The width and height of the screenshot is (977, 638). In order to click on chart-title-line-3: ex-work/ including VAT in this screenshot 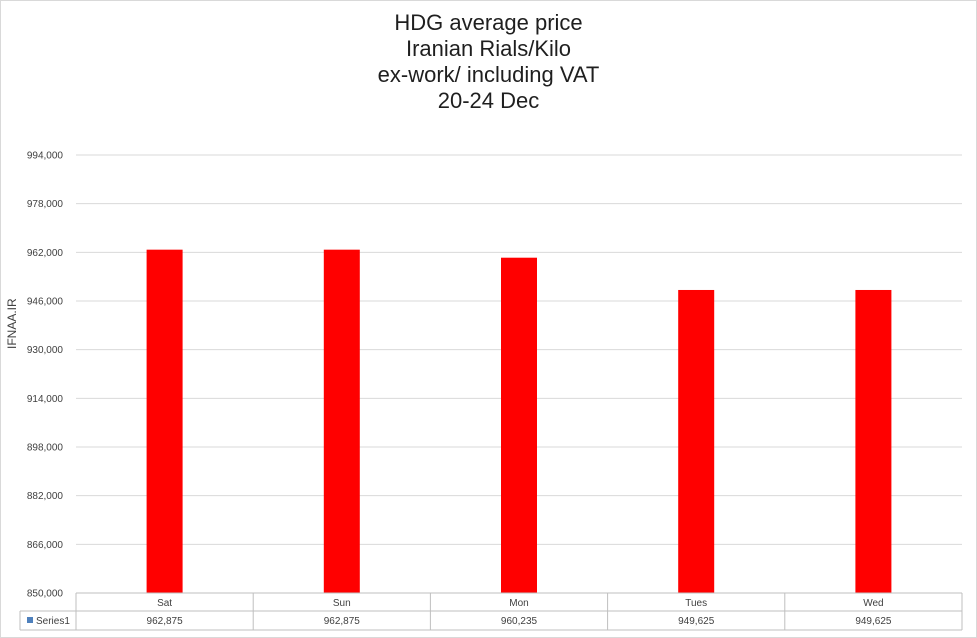, I will do `click(488, 74)`.